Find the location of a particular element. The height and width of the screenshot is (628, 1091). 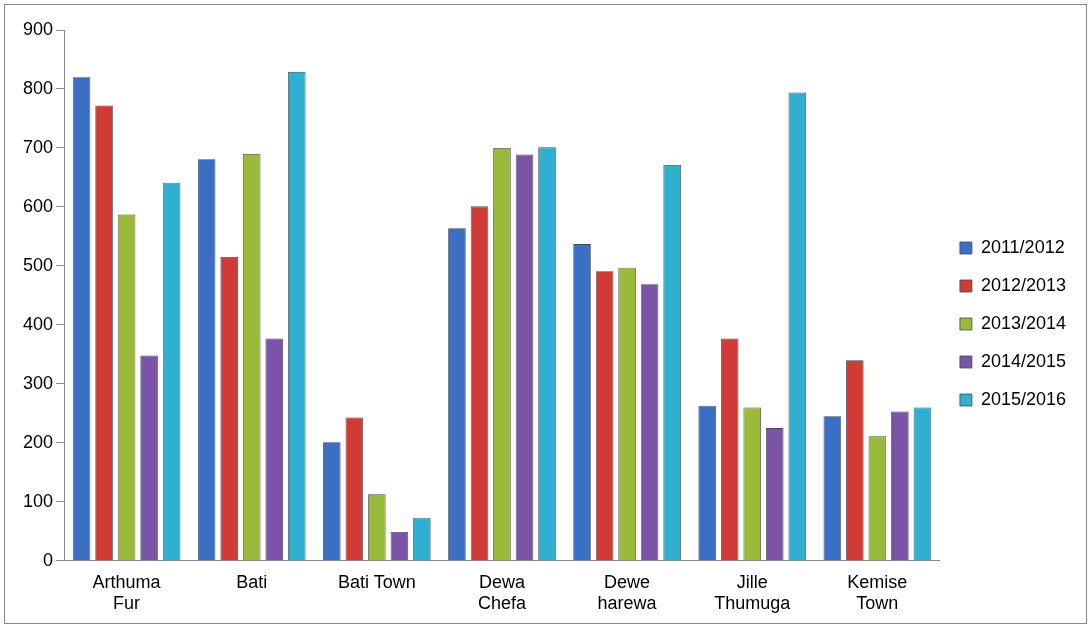

x-tick-label: Bati Town is located at coordinates (376, 581).